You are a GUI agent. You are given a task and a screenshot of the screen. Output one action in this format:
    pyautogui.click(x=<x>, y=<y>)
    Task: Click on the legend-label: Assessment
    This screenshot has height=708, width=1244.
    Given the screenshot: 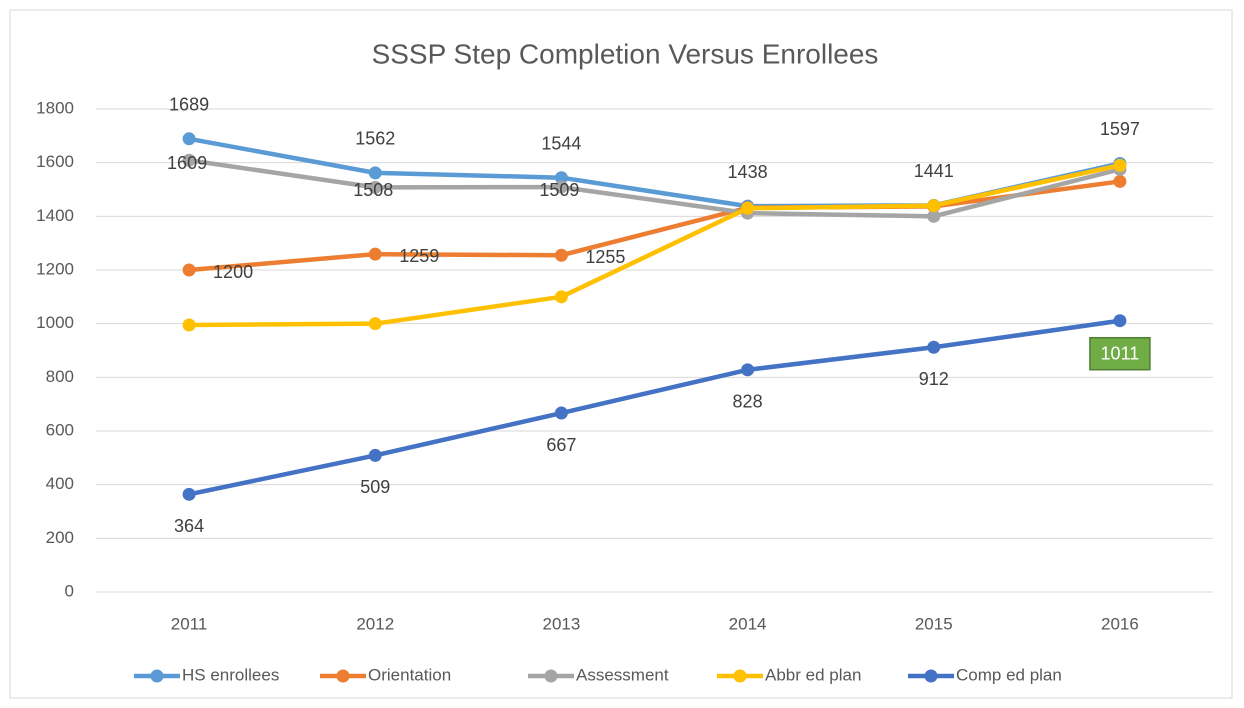 What is the action you would take?
    pyautogui.click(x=622, y=674)
    